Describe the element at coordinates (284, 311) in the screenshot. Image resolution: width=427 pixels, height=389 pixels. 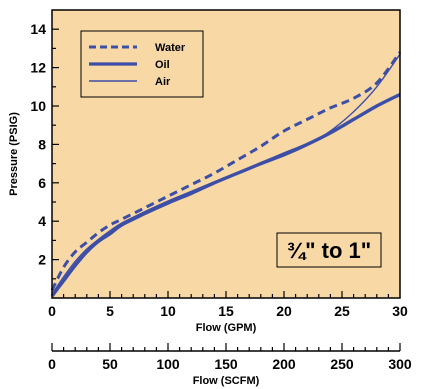
I see `x-tick-label: 20` at that location.